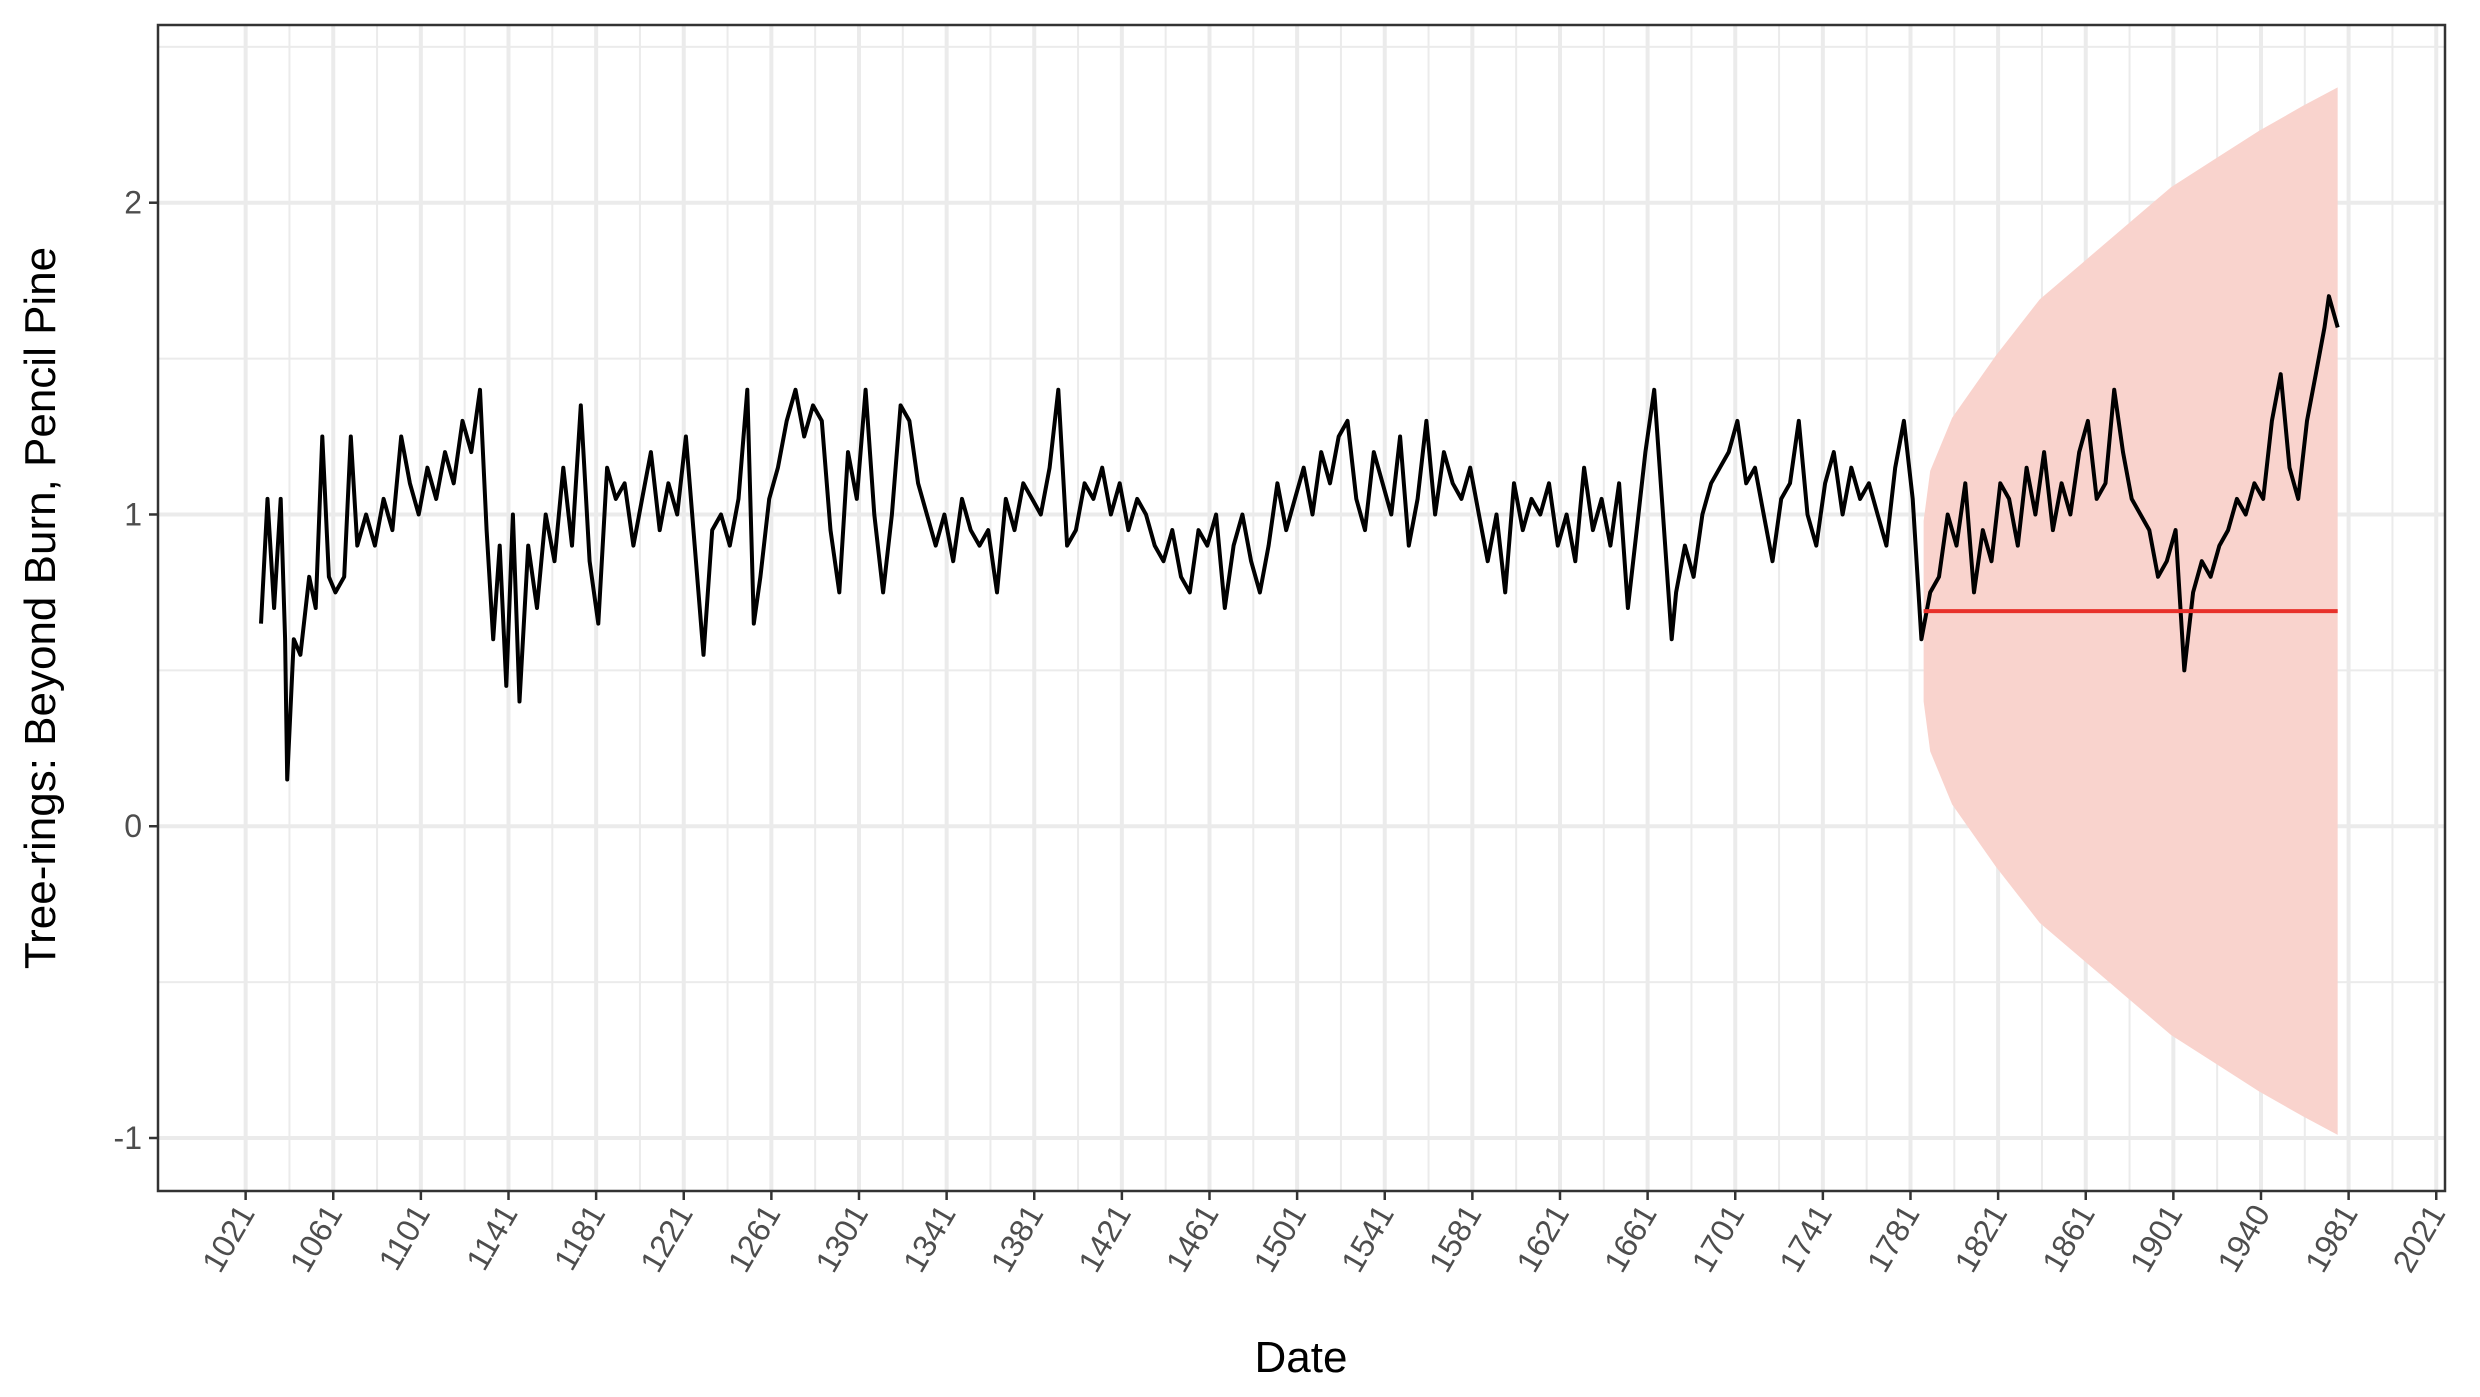 This screenshot has width=2480, height=1397. What do you see at coordinates (40, 608) in the screenshot?
I see `y-axis-title: Tree-rings: Beyond Burn, Pencil Pine` at bounding box center [40, 608].